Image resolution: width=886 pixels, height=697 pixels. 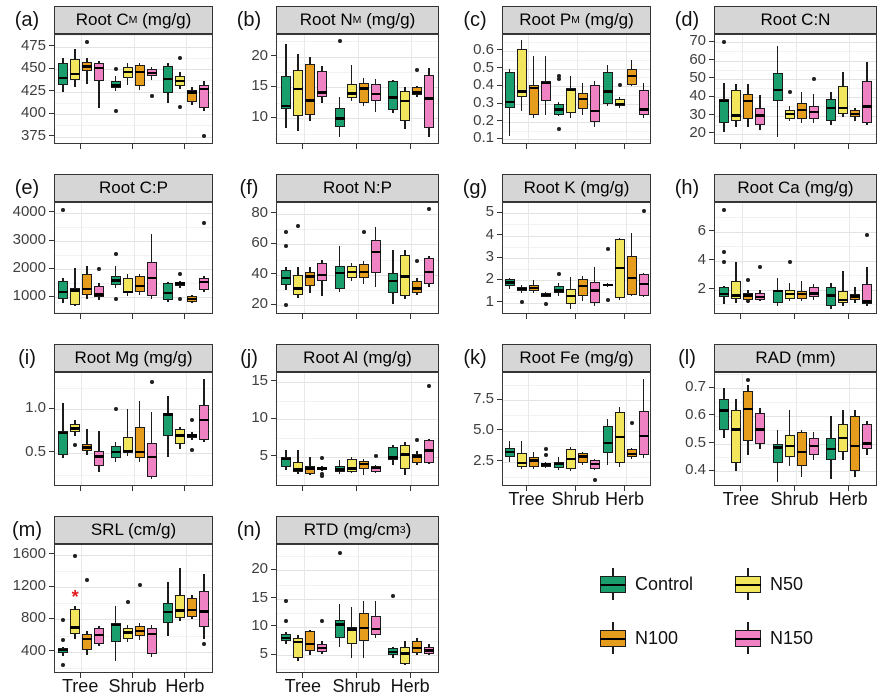 I want to click on panel-title-part: ), so click(x=408, y=529).